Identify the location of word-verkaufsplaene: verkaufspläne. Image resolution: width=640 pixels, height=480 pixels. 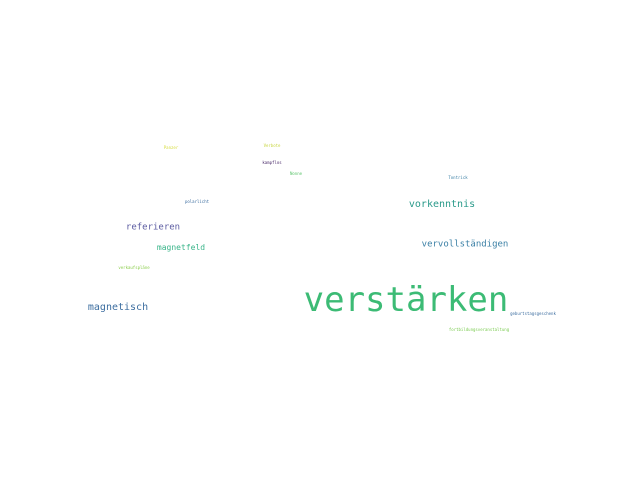
(134, 267).